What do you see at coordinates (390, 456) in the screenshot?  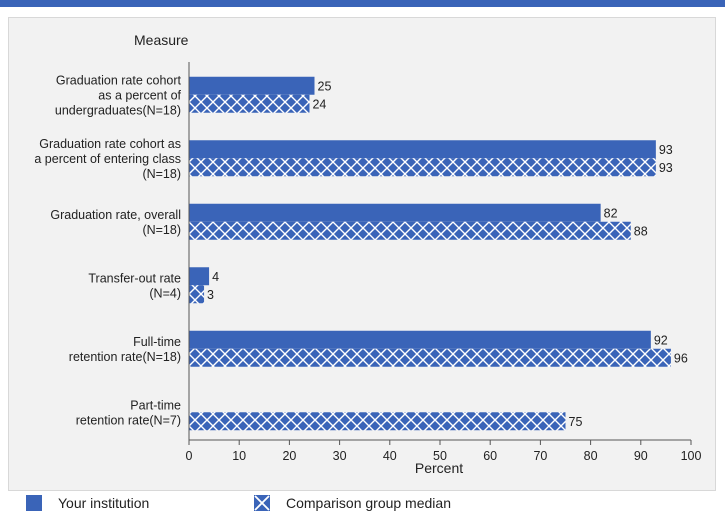 I see `x-tick-label: 40` at bounding box center [390, 456].